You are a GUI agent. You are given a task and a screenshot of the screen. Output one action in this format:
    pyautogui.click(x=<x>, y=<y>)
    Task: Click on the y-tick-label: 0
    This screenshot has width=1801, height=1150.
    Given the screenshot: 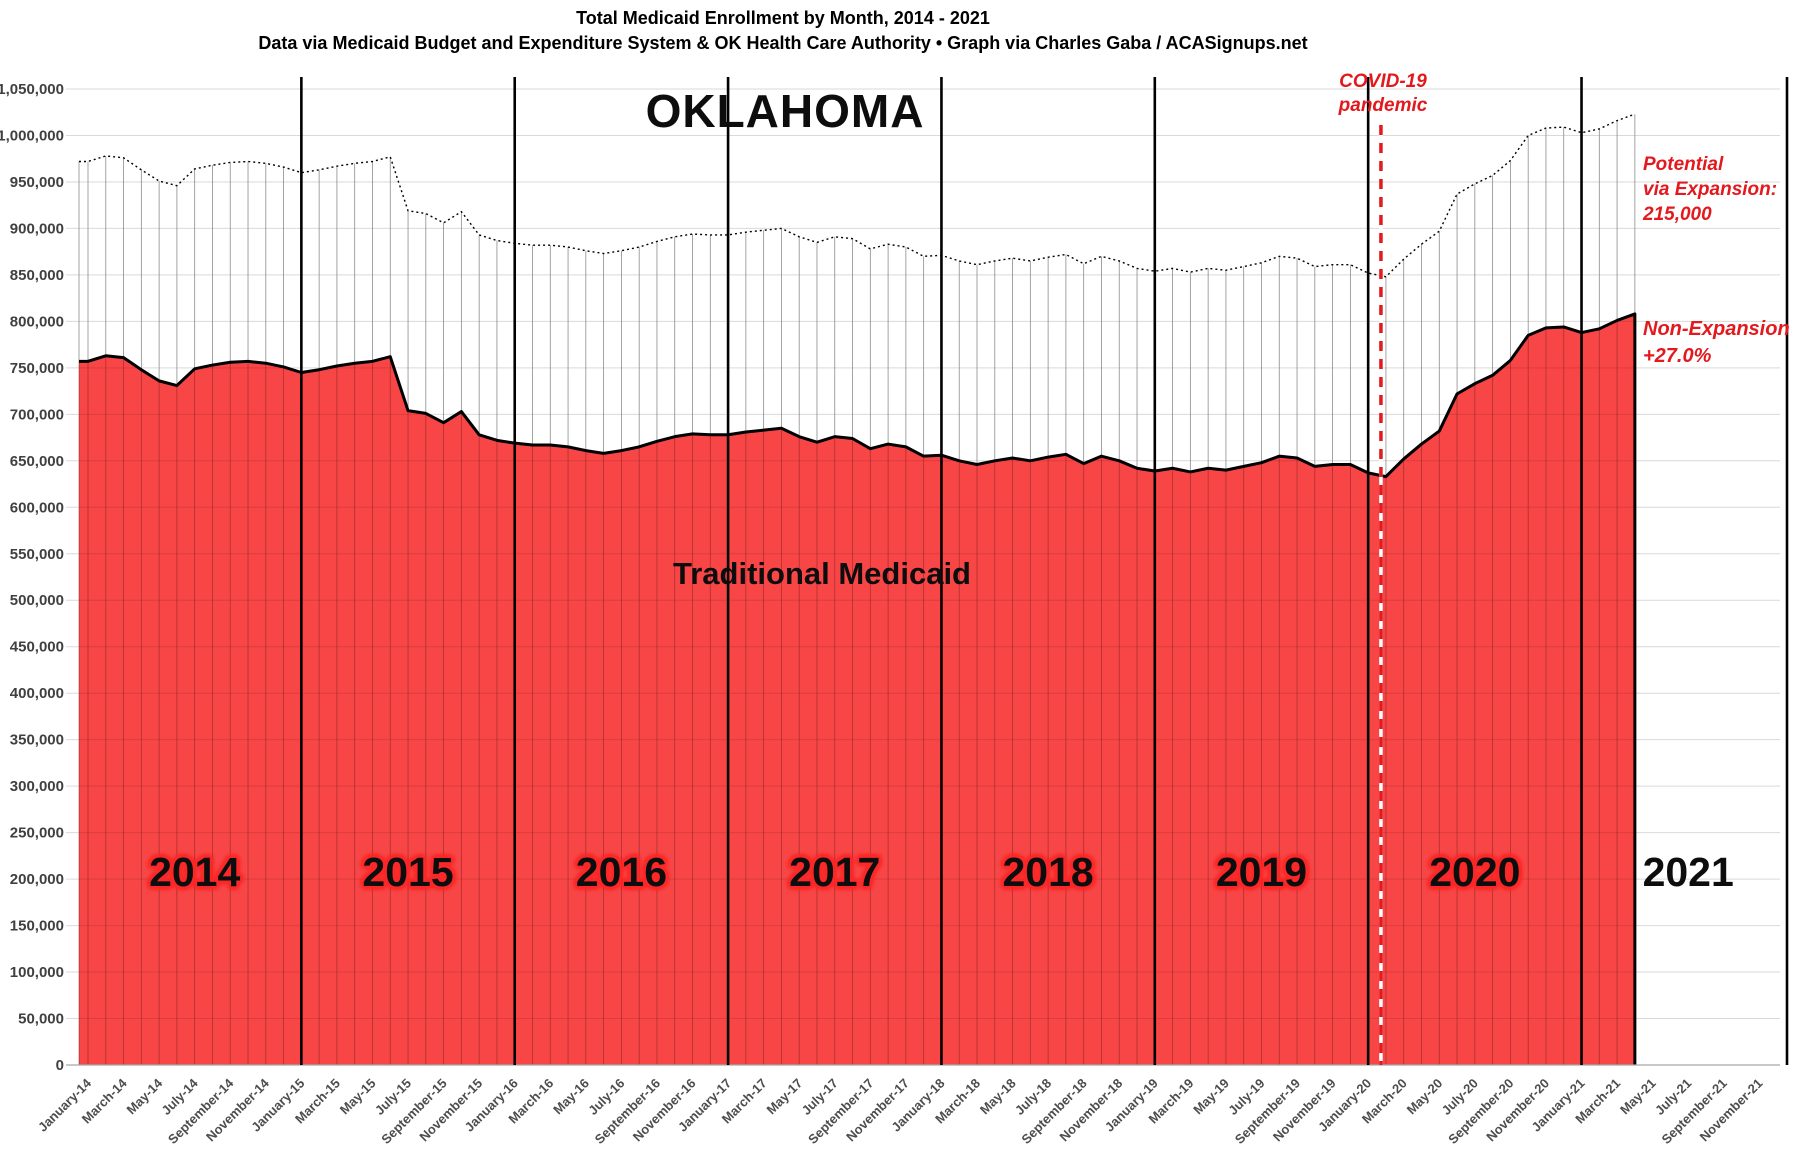 What is the action you would take?
    pyautogui.click(x=60, y=1065)
    